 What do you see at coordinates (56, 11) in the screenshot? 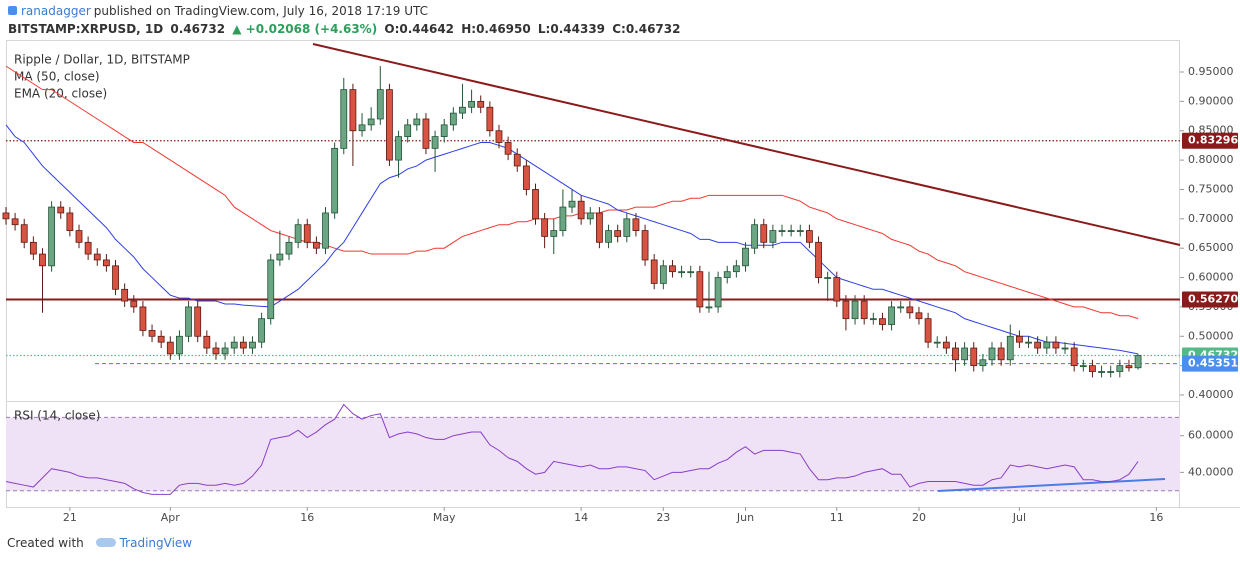
I see `author: ranadagger` at bounding box center [56, 11].